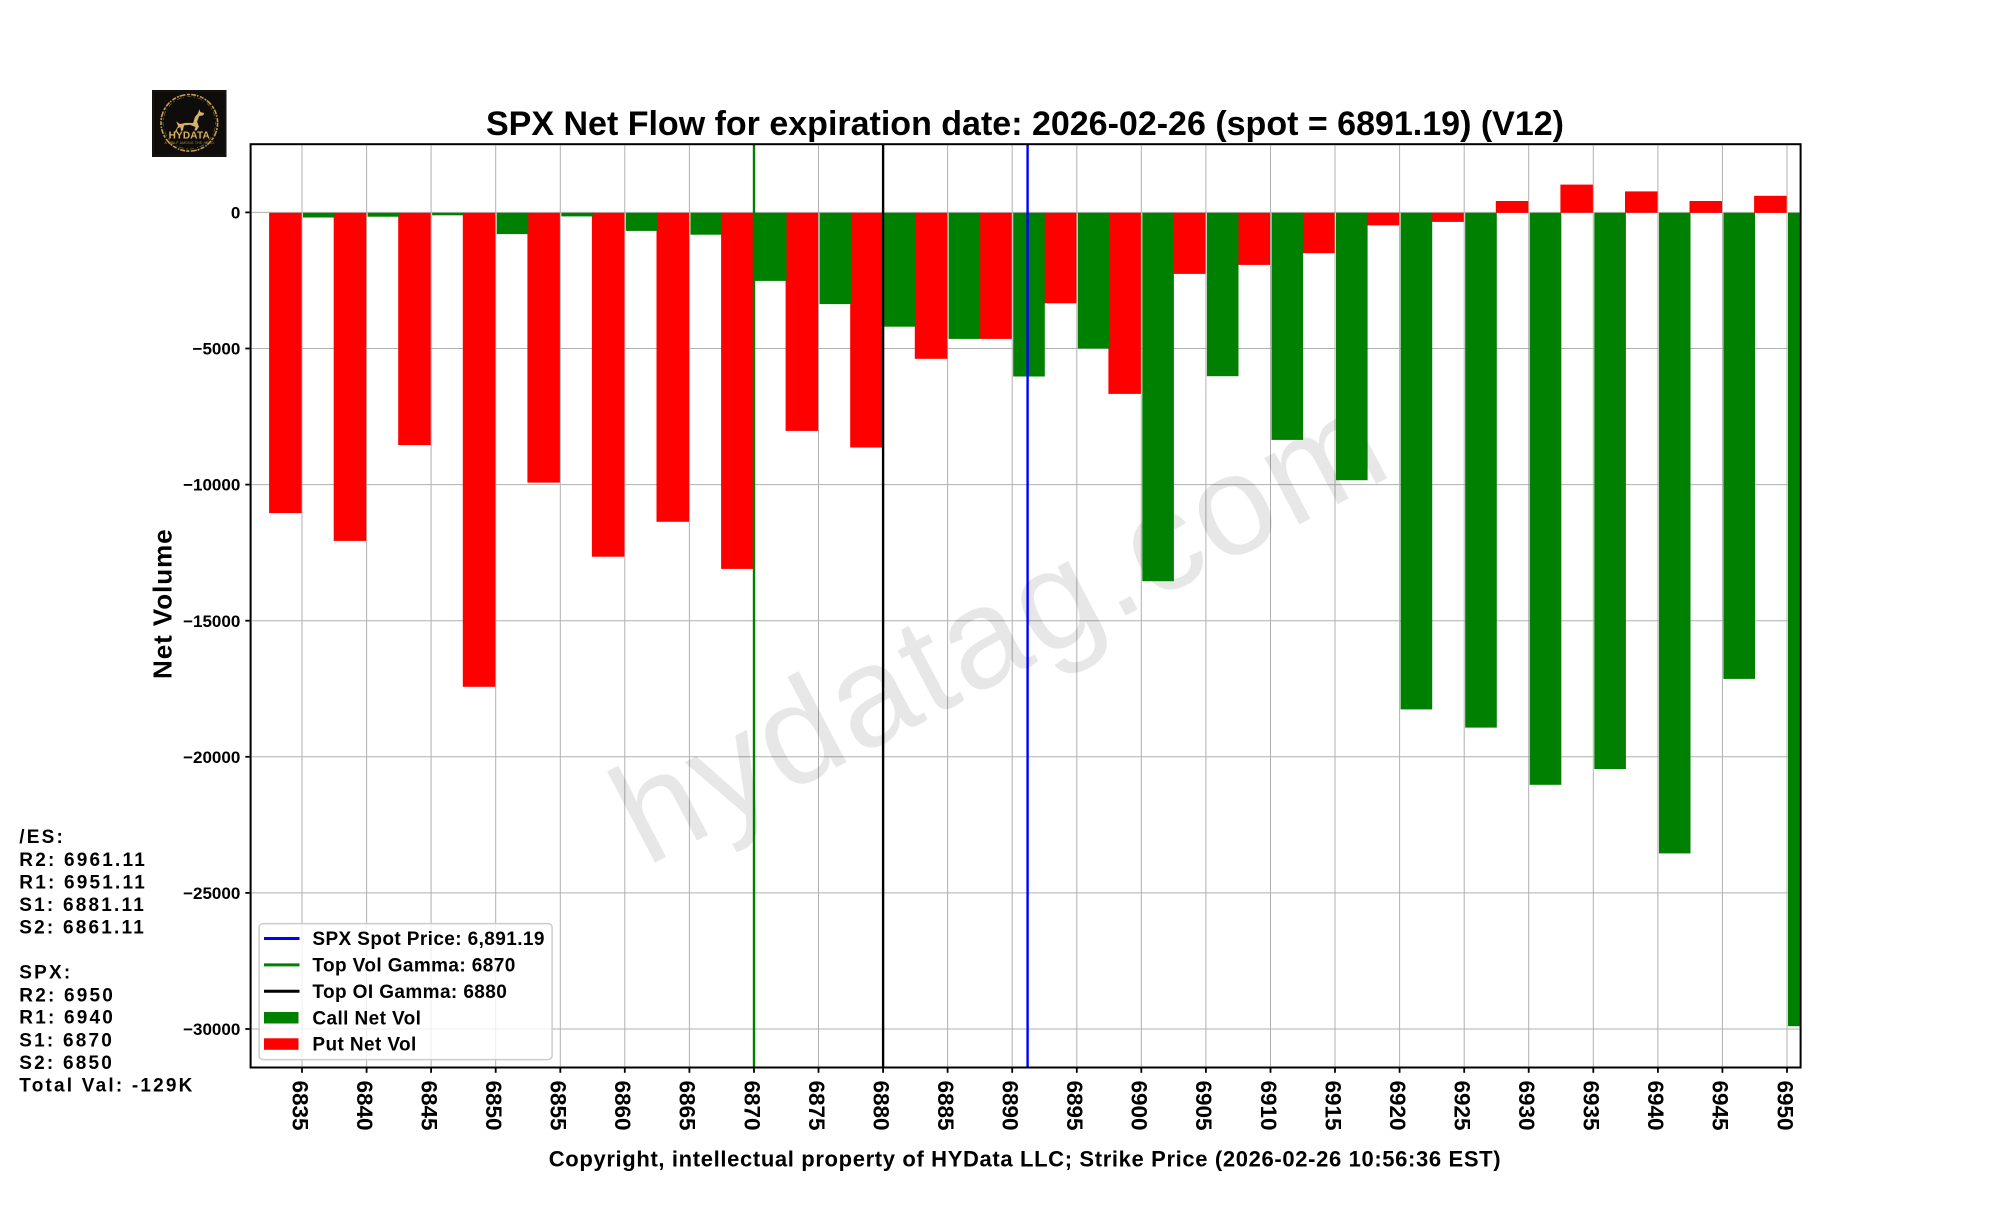  I want to click on svg-text: 6895, so click(1074, 1106).